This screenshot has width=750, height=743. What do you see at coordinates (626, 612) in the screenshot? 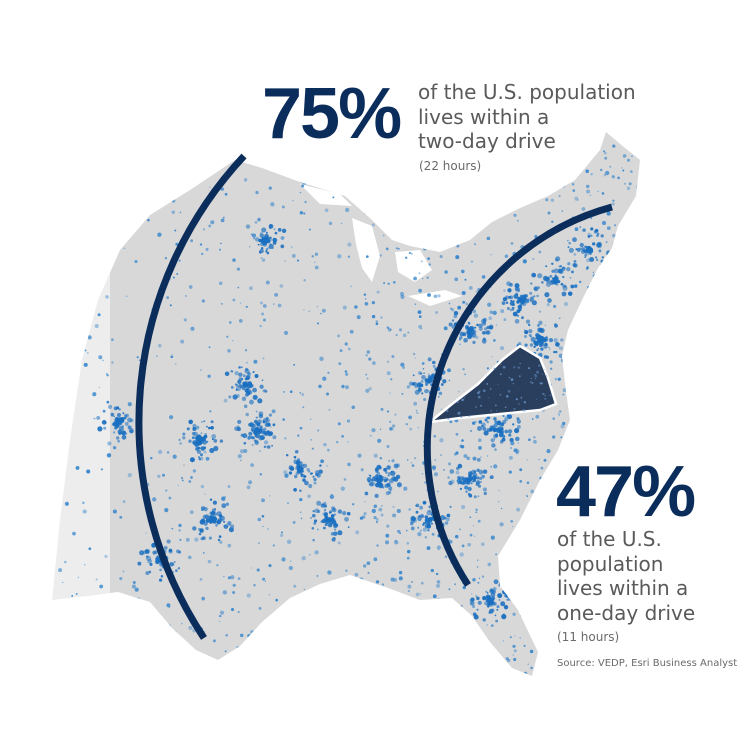
I see `one-day-description-line: one-day drive` at bounding box center [626, 612].